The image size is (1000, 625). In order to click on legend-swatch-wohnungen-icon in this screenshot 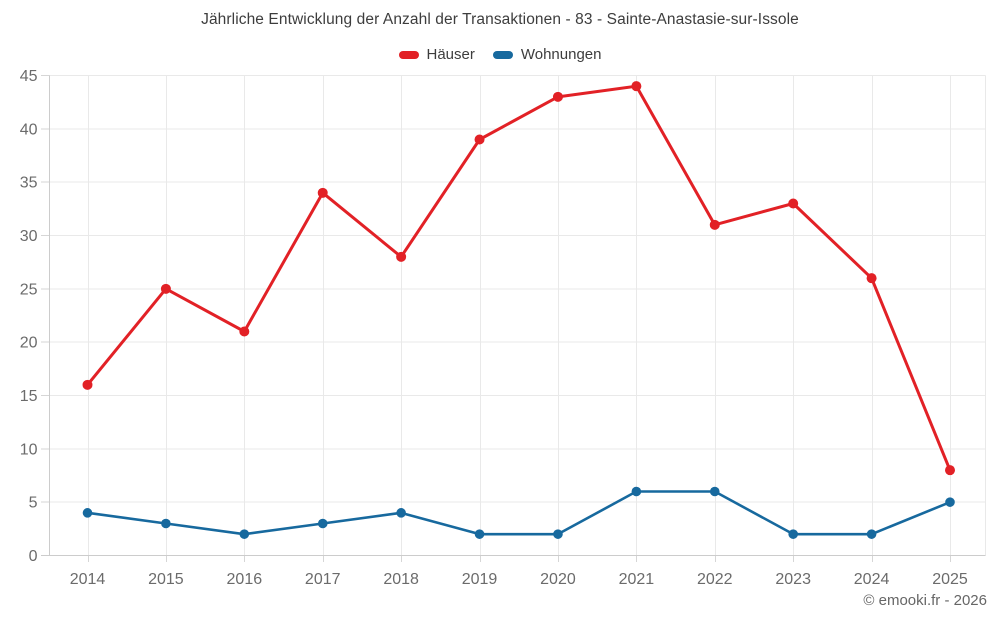, I will do `click(502, 54)`.